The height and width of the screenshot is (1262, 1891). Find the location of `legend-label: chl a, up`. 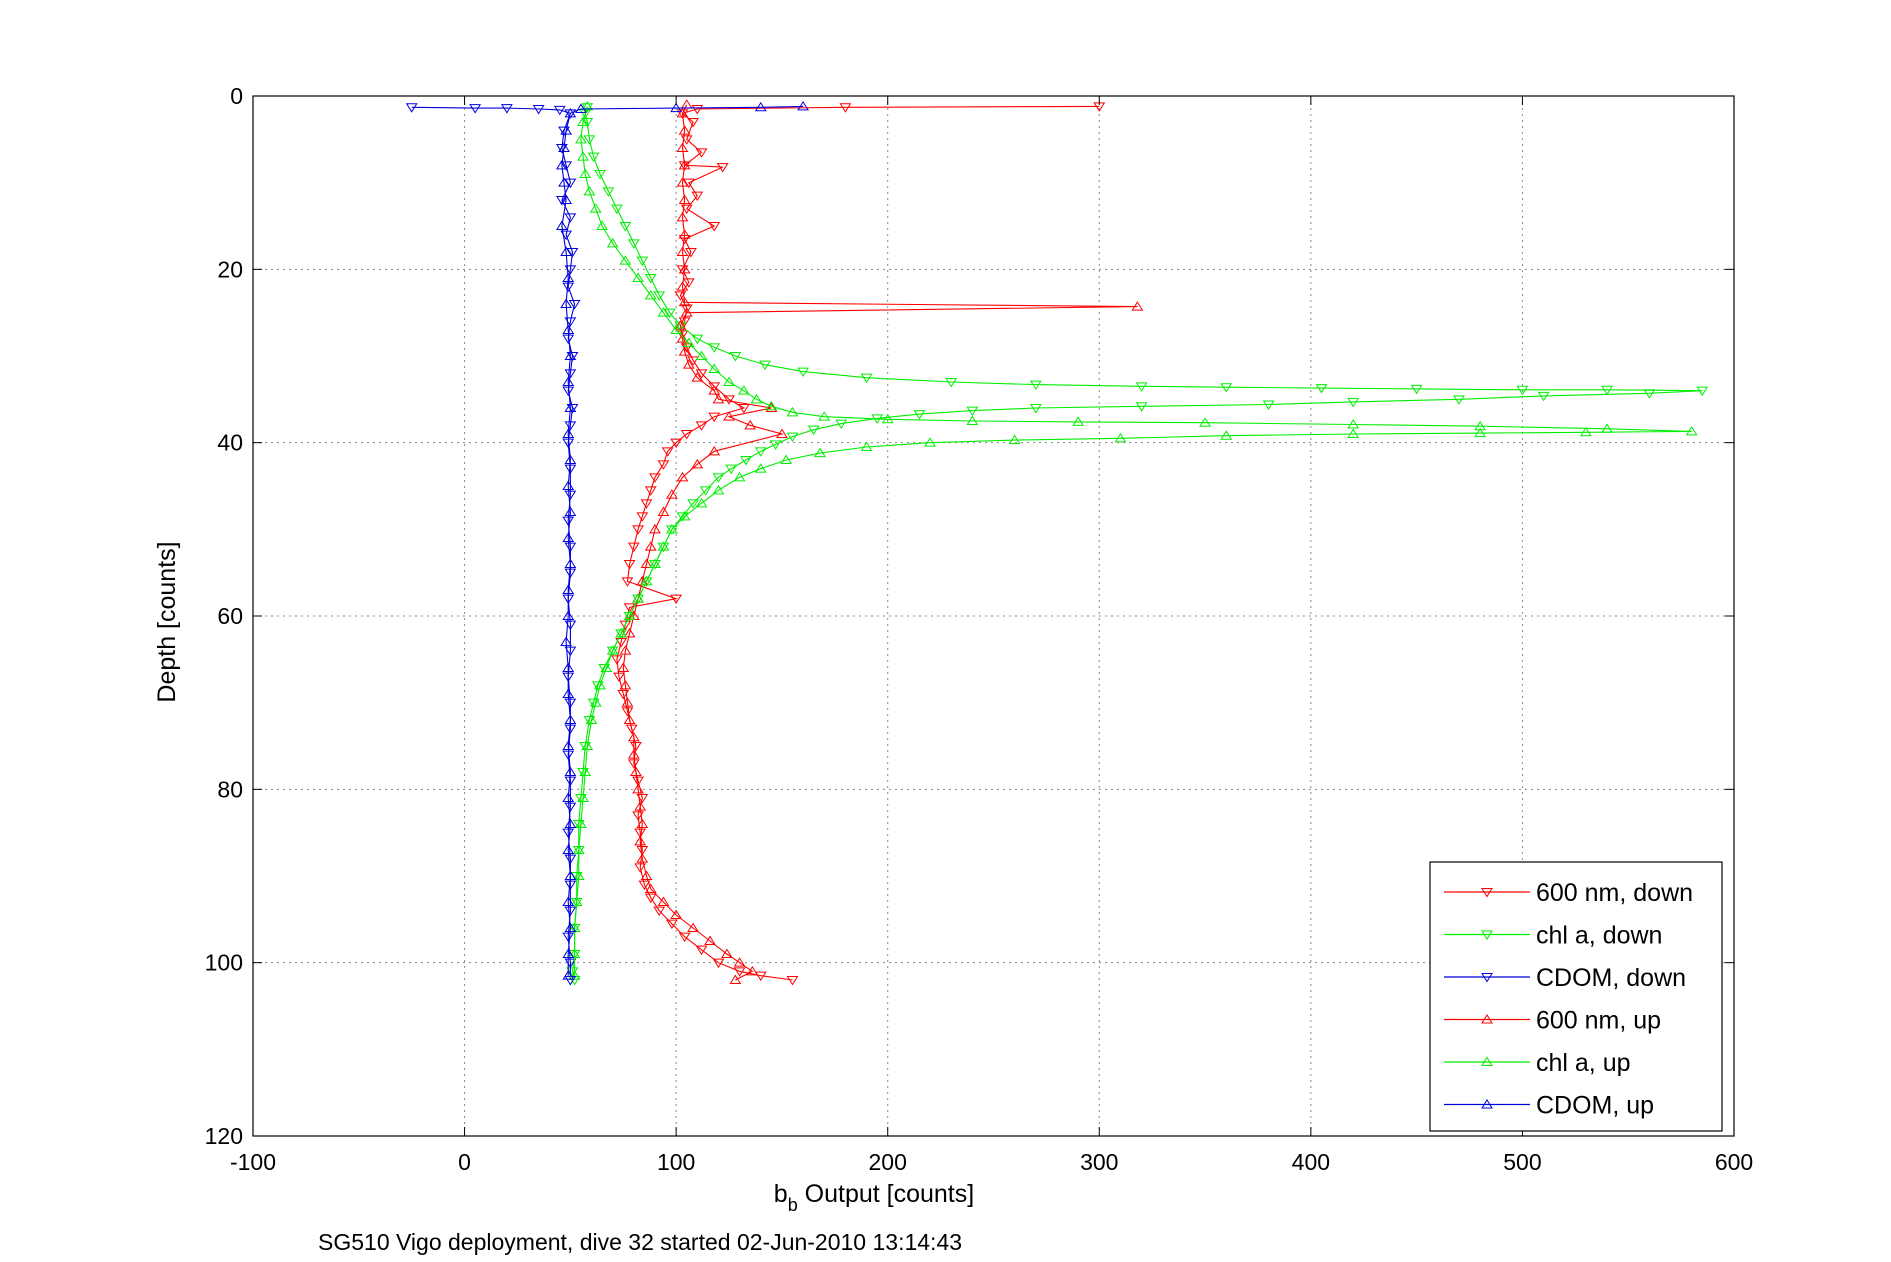

legend-label: chl a, up is located at coordinates (1583, 1063).